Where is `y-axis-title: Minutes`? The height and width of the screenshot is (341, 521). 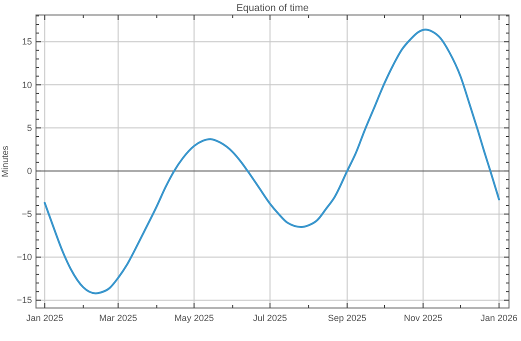
y-axis-title: Minutes is located at coordinates (5, 161).